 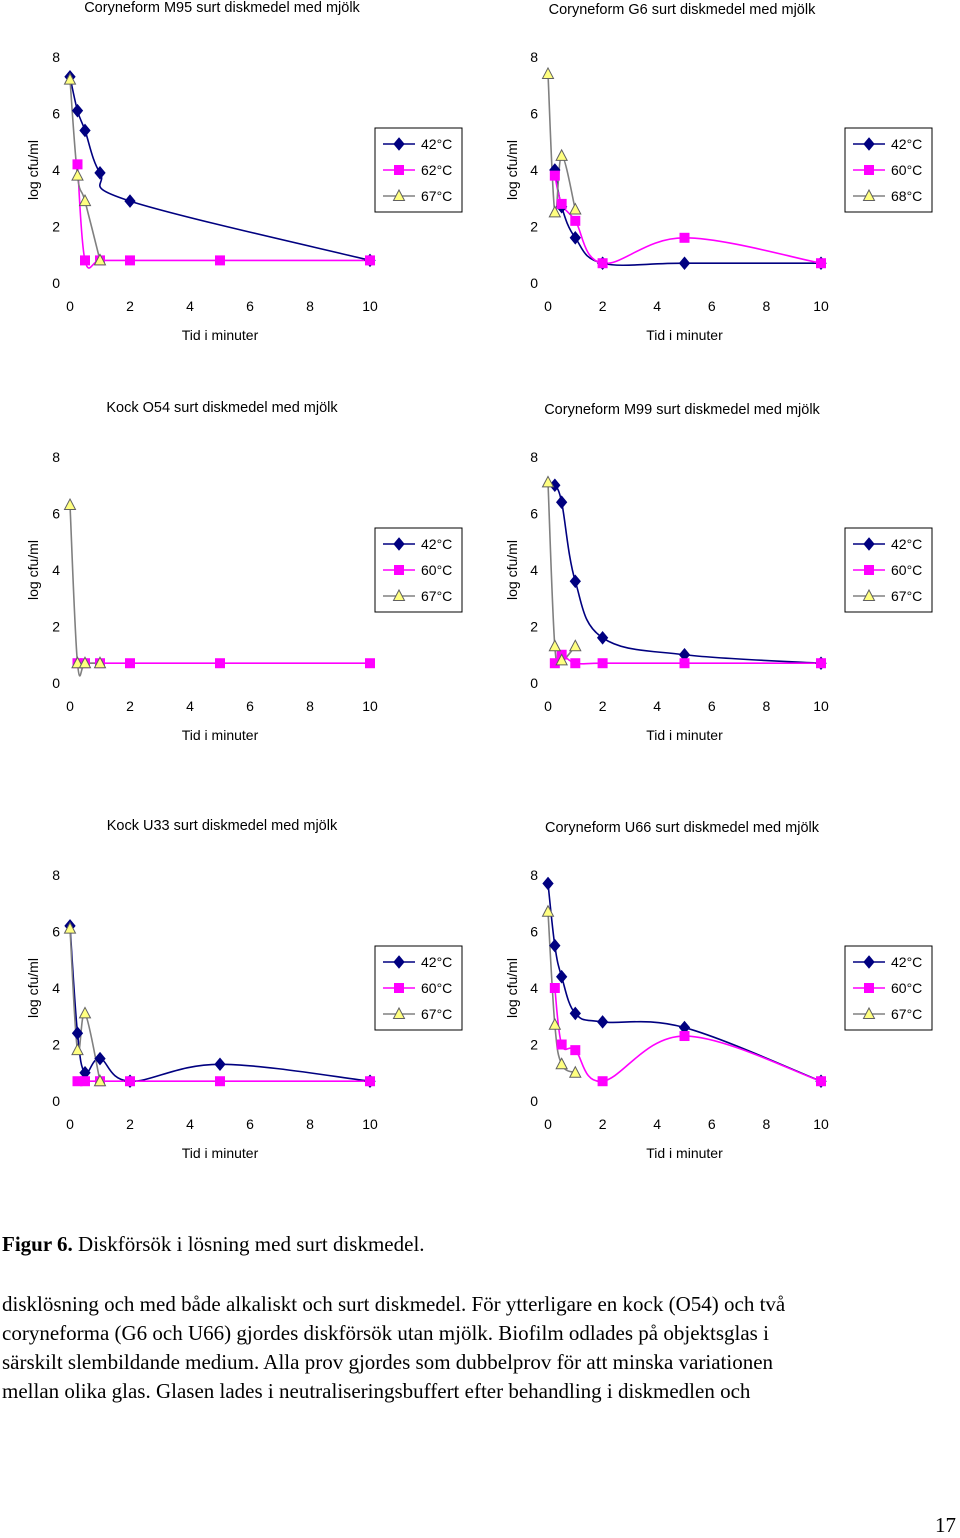 I want to click on chart-title: Kock U33 surt diskmedel med mjölk, so click(x=222, y=826).